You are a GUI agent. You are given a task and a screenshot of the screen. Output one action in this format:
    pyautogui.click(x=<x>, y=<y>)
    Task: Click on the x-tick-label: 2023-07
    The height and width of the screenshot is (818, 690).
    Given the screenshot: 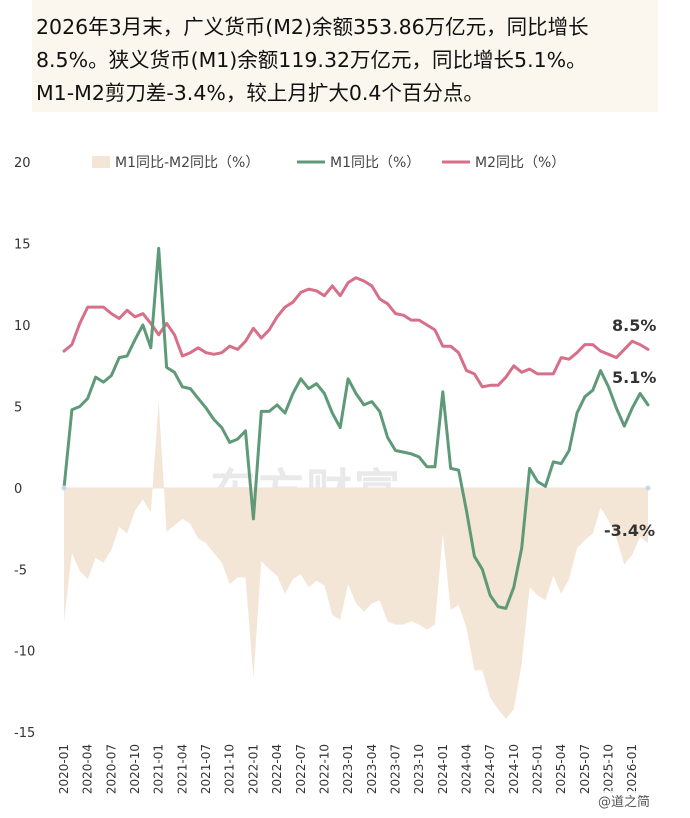 What is the action you would take?
    pyautogui.click(x=396, y=769)
    